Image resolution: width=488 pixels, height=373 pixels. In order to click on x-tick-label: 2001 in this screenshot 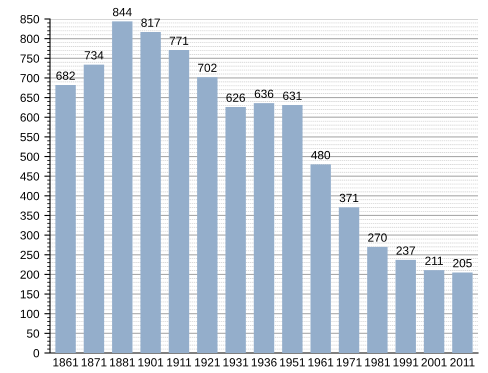, I will do `click(434, 362)`.